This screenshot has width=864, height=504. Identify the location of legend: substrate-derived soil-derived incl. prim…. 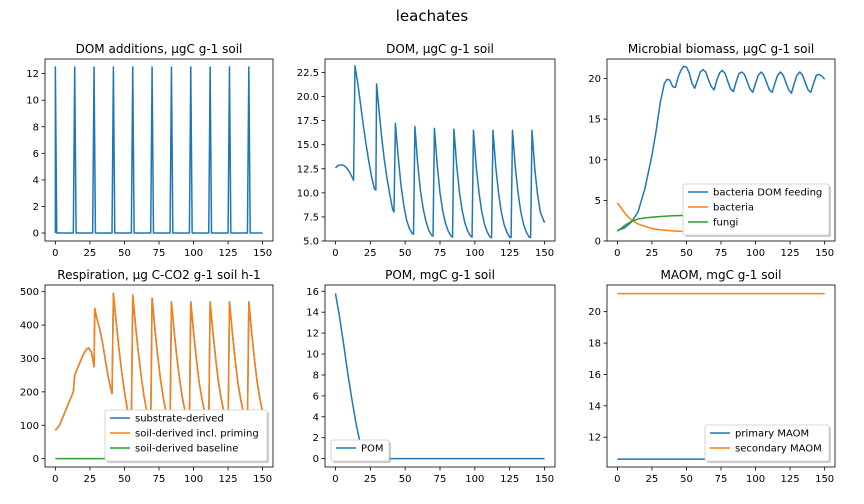
(186, 436).